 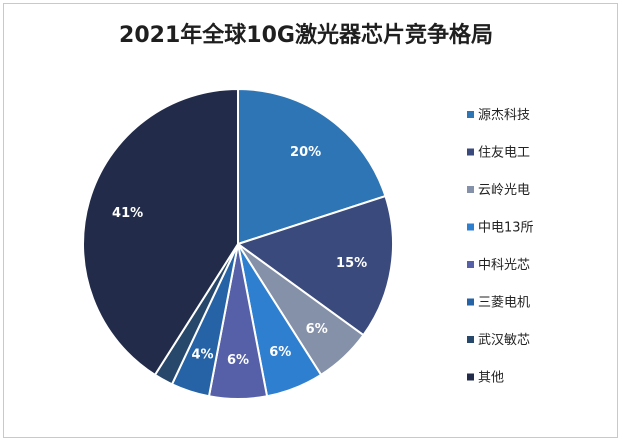 I want to click on data-label-4: 6%, so click(x=280, y=352).